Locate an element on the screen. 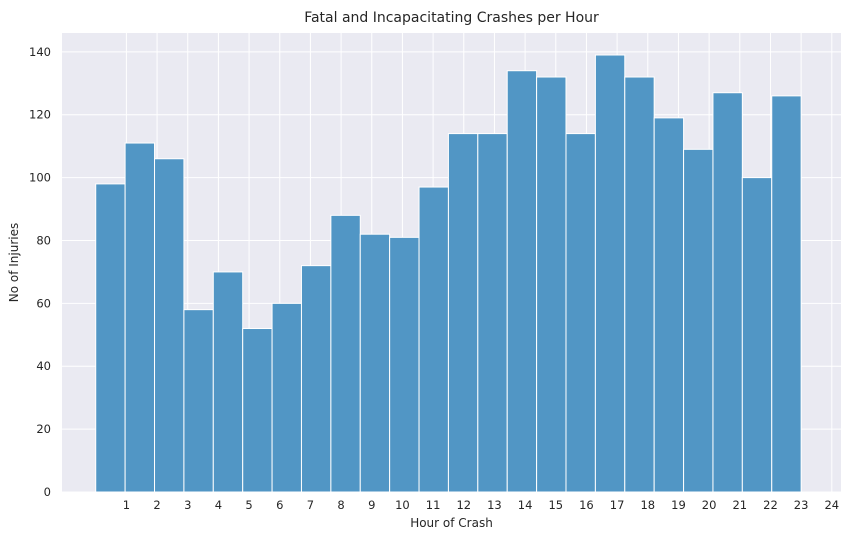 Image resolution: width=848 pixels, height=541 pixels. x-tick-label: 23 is located at coordinates (801, 505).